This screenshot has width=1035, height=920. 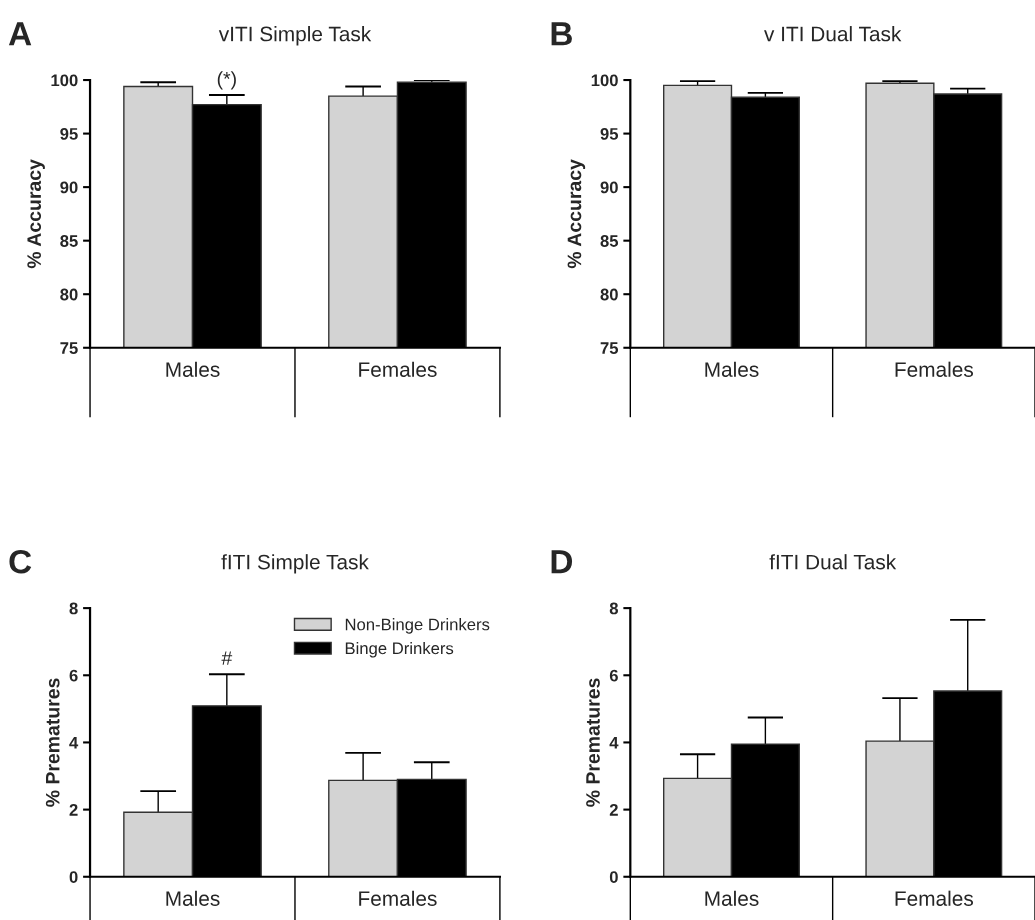 I want to click on legend-label: Binge Drinkers, so click(x=399, y=649).